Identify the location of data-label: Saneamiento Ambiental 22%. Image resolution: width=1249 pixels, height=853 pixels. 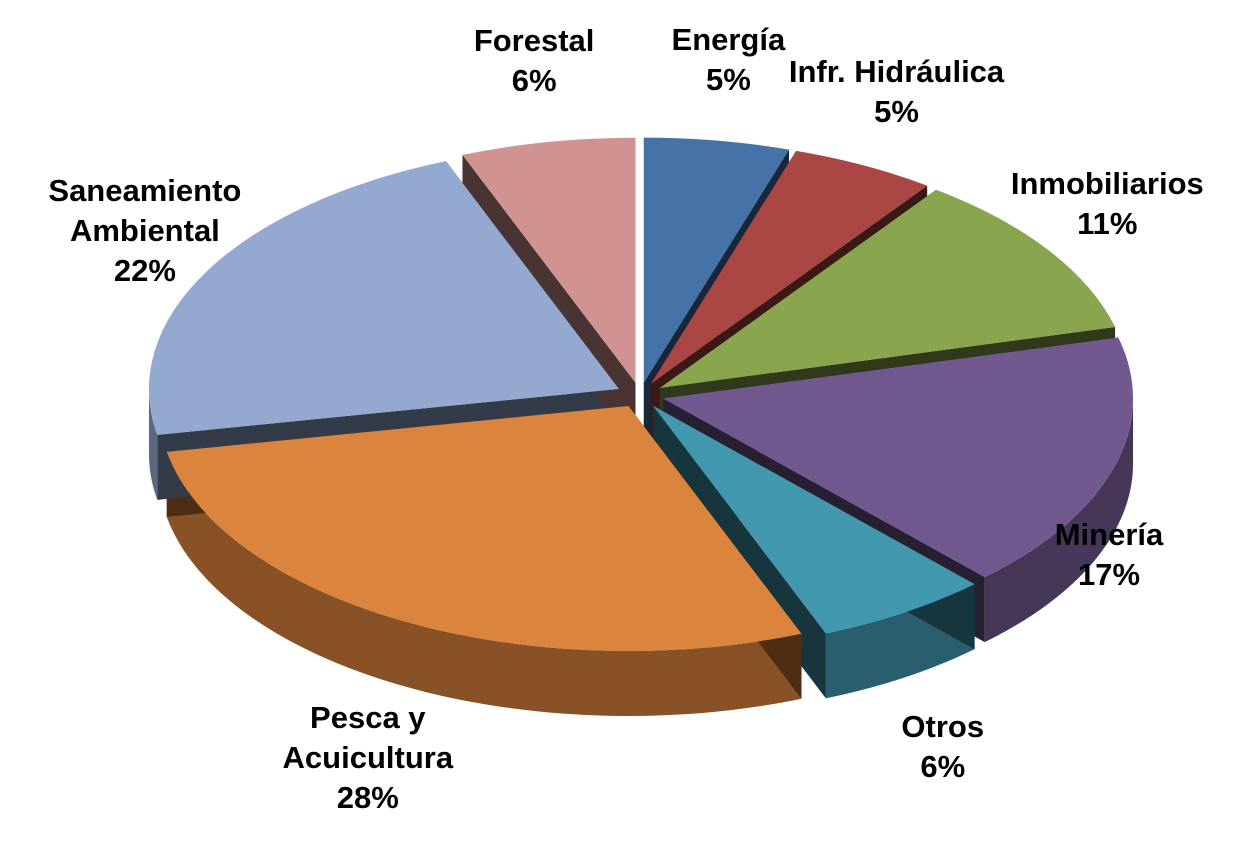
(145, 231).